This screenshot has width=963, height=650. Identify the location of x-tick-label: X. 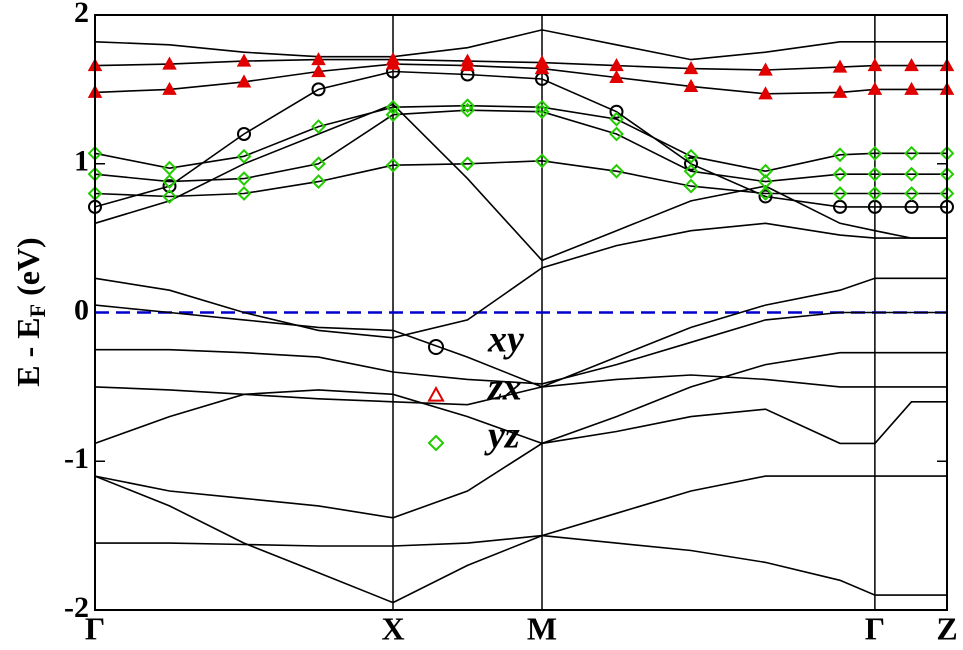
(392, 628).